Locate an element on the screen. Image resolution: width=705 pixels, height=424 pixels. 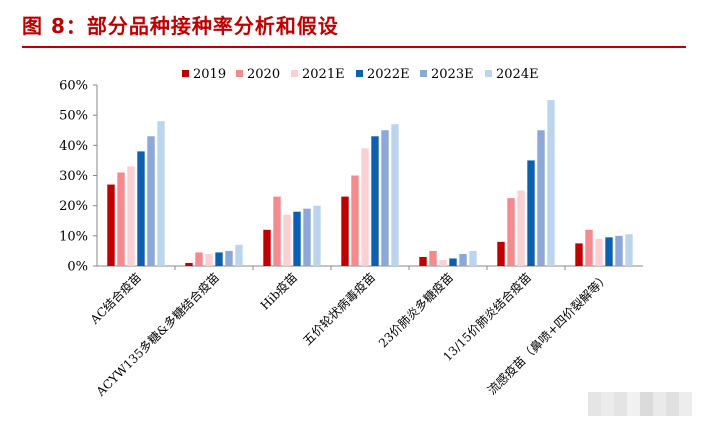
x-tick-label: 13/15价肺炎结合疫苗 is located at coordinates (487, 317).